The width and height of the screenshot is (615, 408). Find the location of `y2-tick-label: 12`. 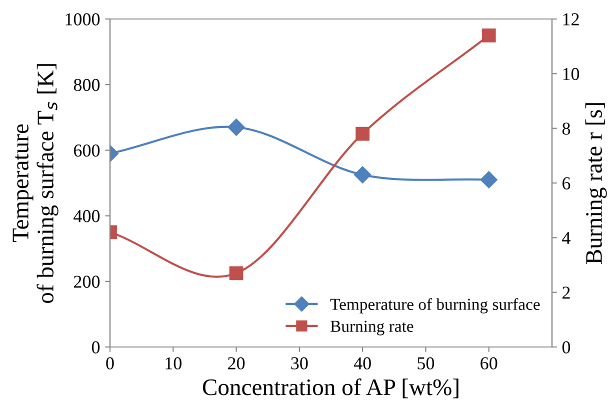

y2-tick-label: 12 is located at coordinates (571, 19).